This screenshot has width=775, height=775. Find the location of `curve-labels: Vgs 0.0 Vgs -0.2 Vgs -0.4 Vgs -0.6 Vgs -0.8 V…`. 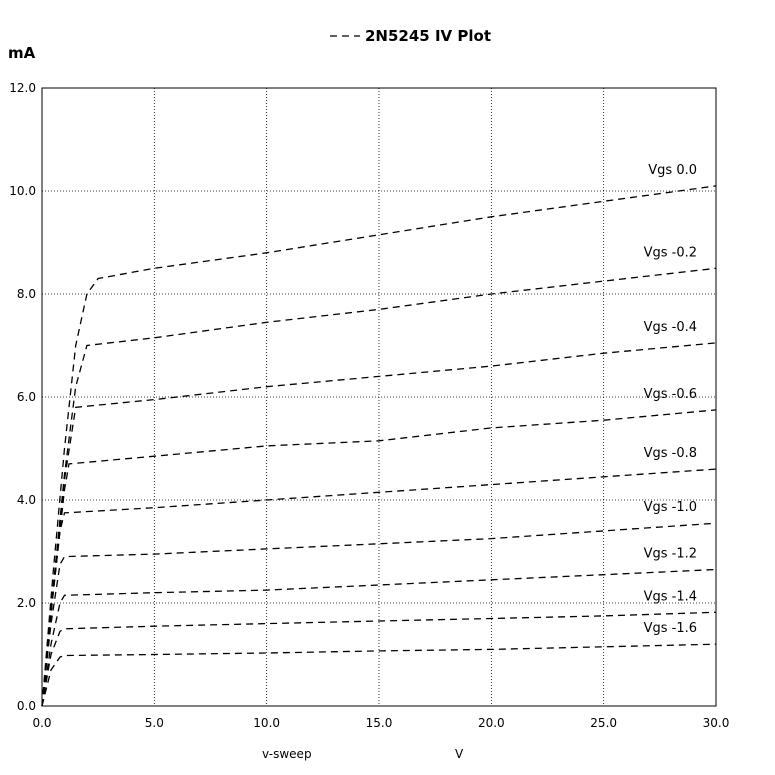

curve-labels: Vgs 0.0 Vgs -0.2 Vgs -0.4 Vgs -0.6 Vgs -0.8 V… is located at coordinates (670, 399).